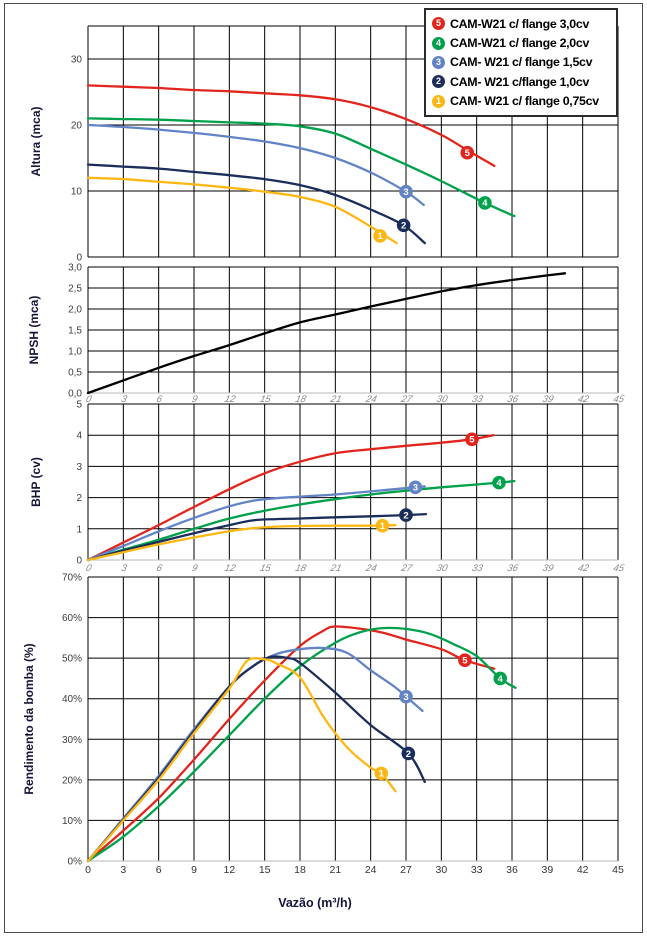  Describe the element at coordinates (326, 333) in the screenshot. I see `npsh-curve-npsh` at that location.